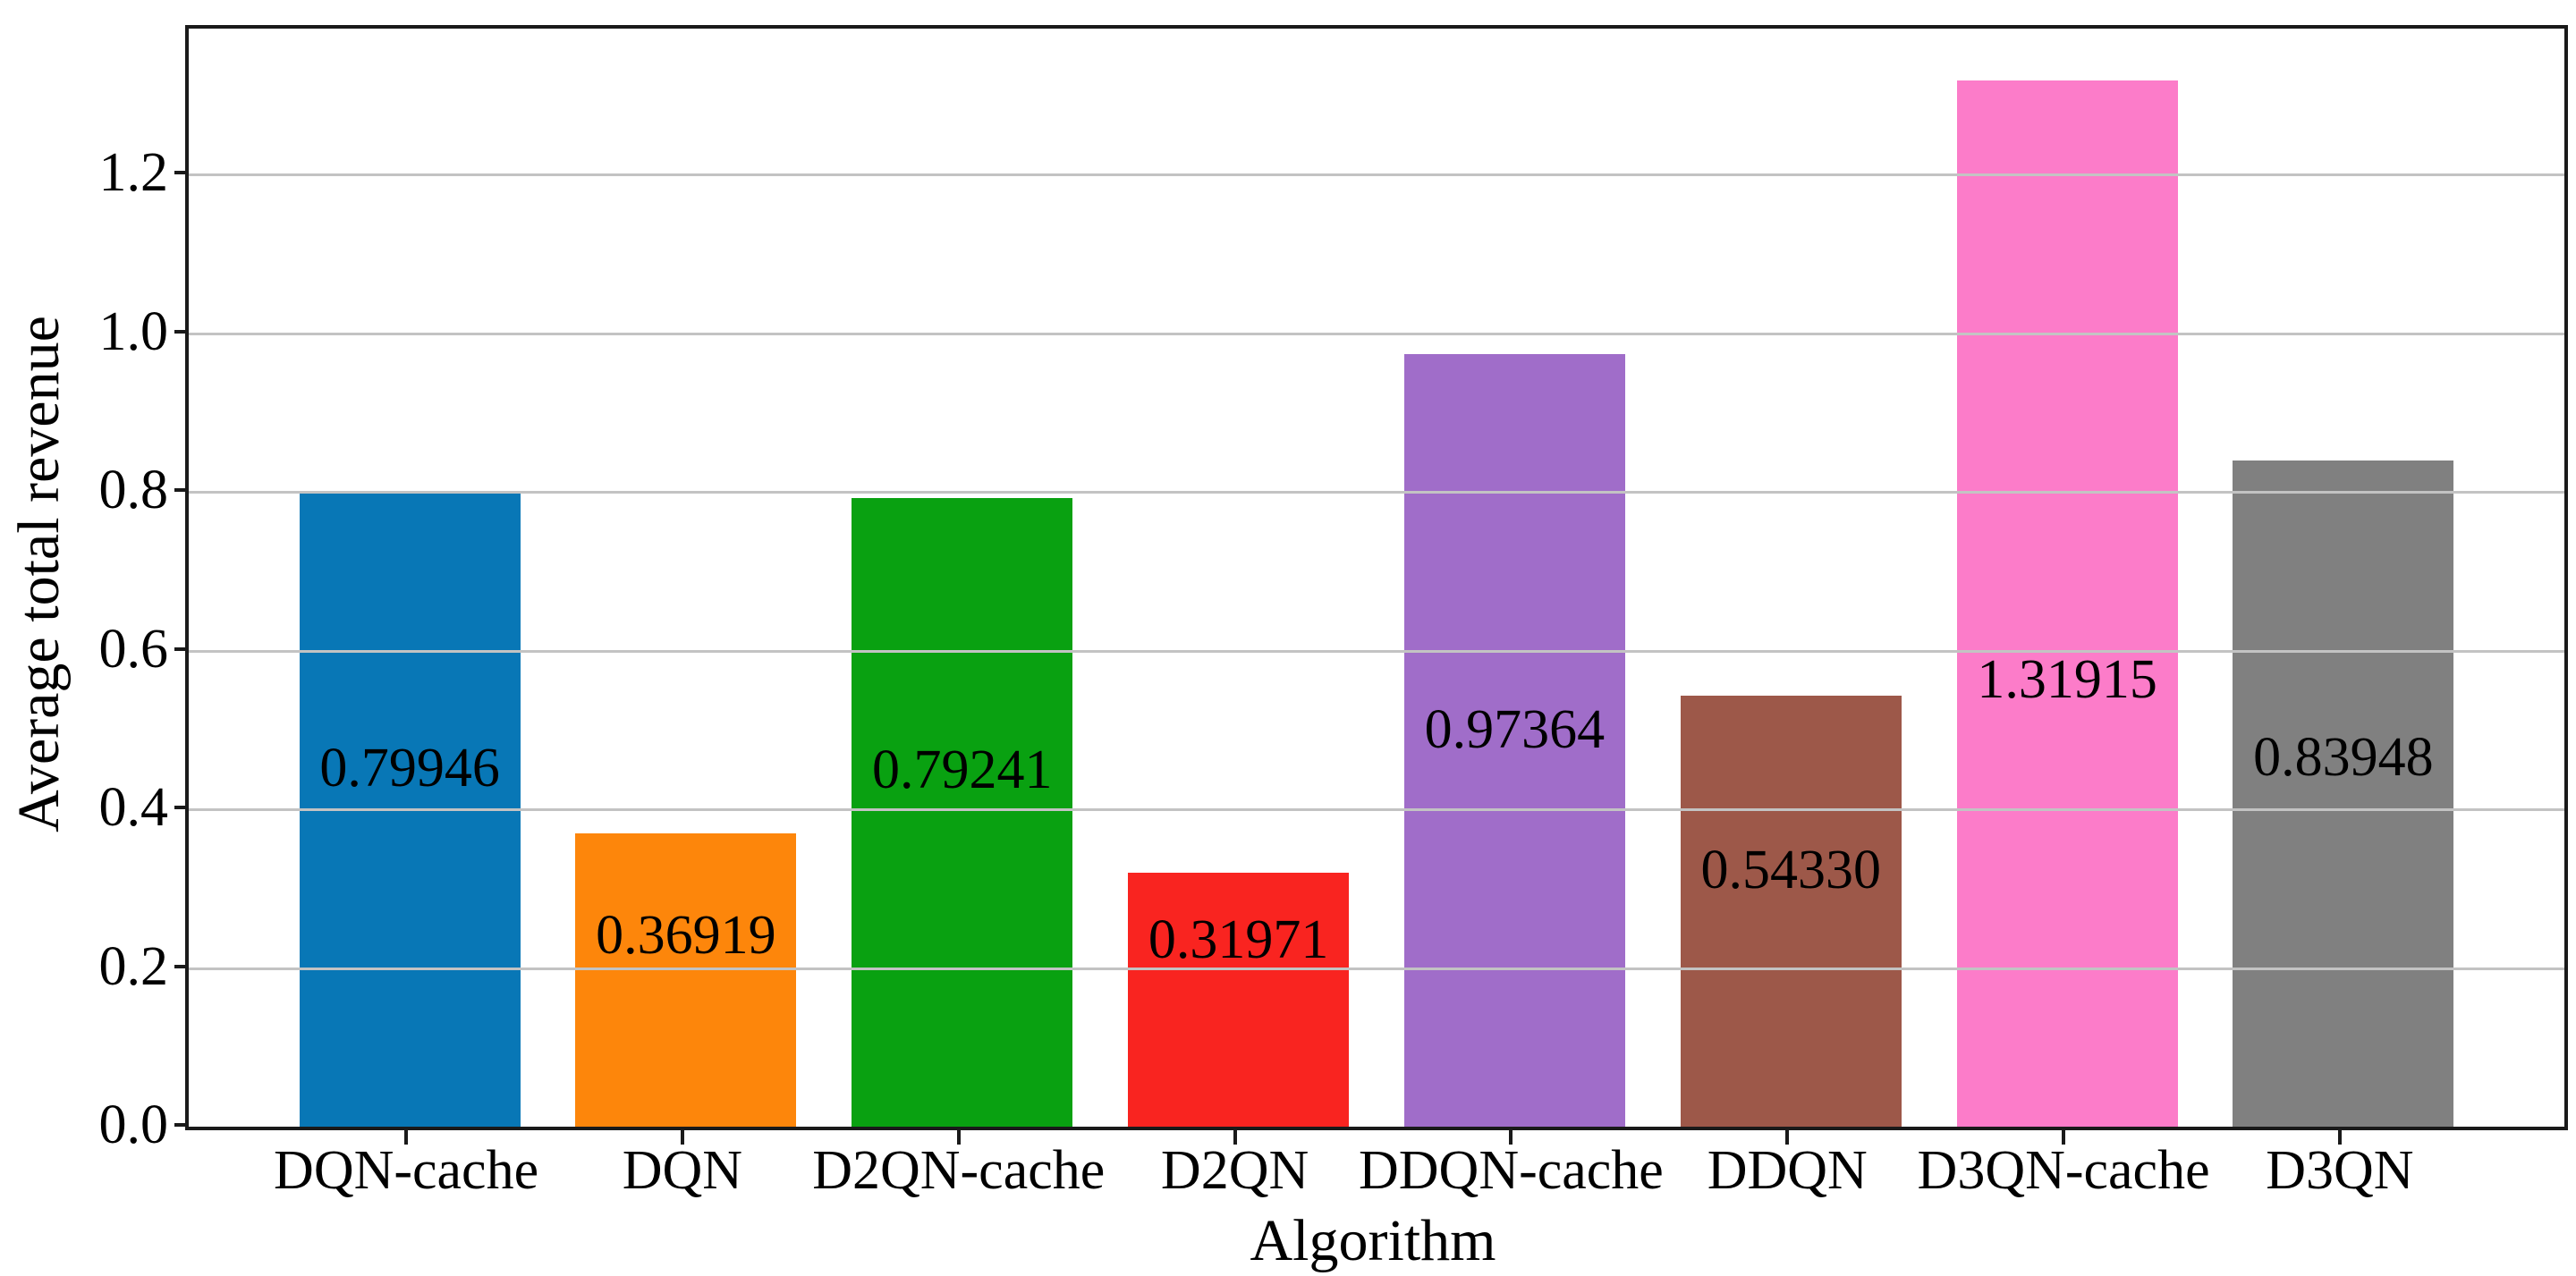 This screenshot has width=2576, height=1276. I want to click on y-tick-label: 0.2, so click(133, 966).